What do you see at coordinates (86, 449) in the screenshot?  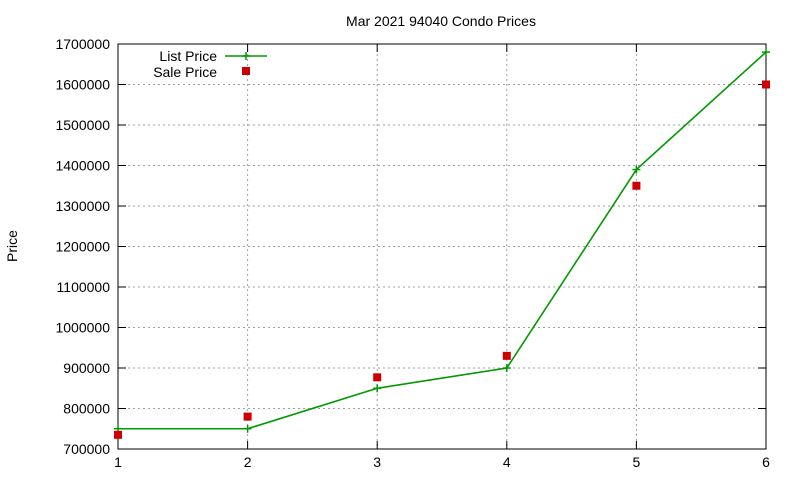 I see `y-tick-label: 700000` at bounding box center [86, 449].